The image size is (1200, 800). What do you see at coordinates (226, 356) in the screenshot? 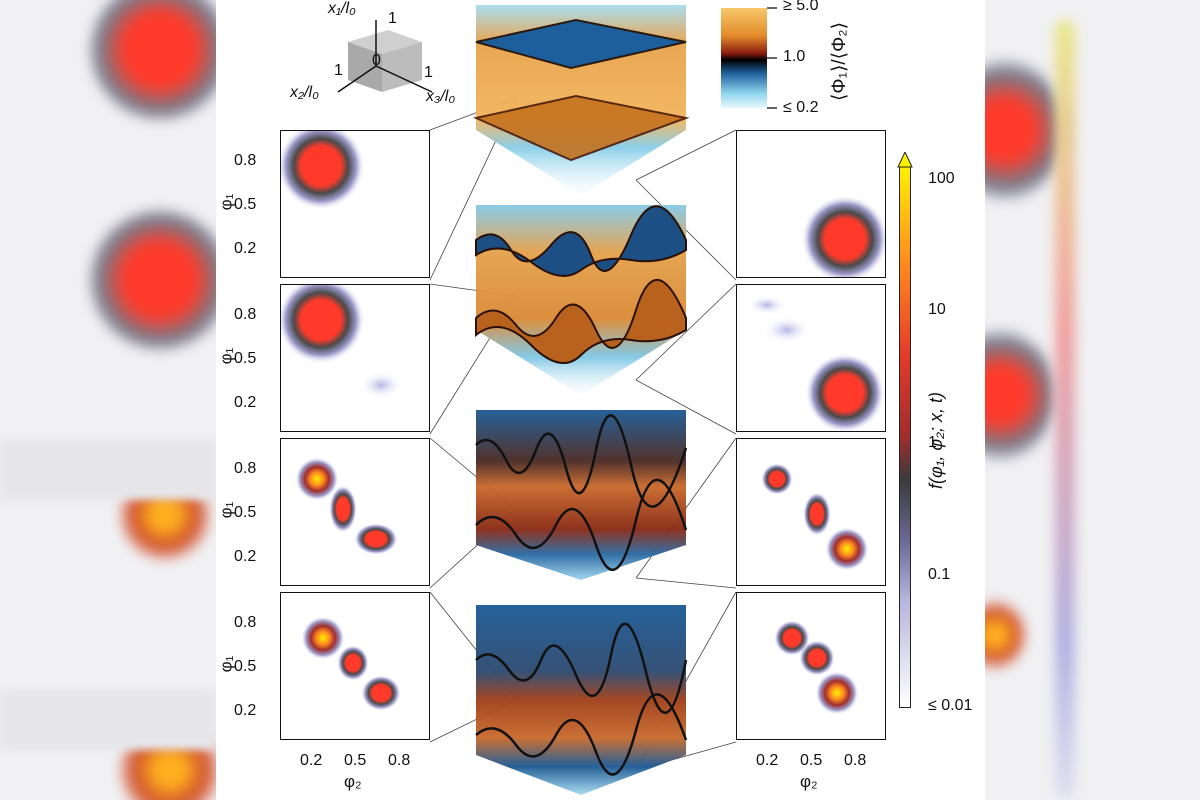
I see `left-panel-2-ylabel: φ₁` at bounding box center [226, 356].